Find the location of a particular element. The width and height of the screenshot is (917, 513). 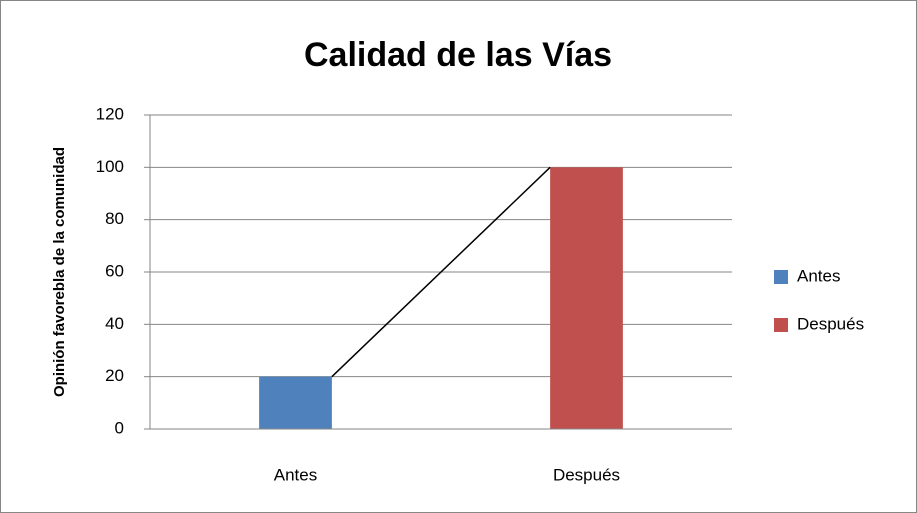

y-tick-label: 40 is located at coordinates (114, 323).